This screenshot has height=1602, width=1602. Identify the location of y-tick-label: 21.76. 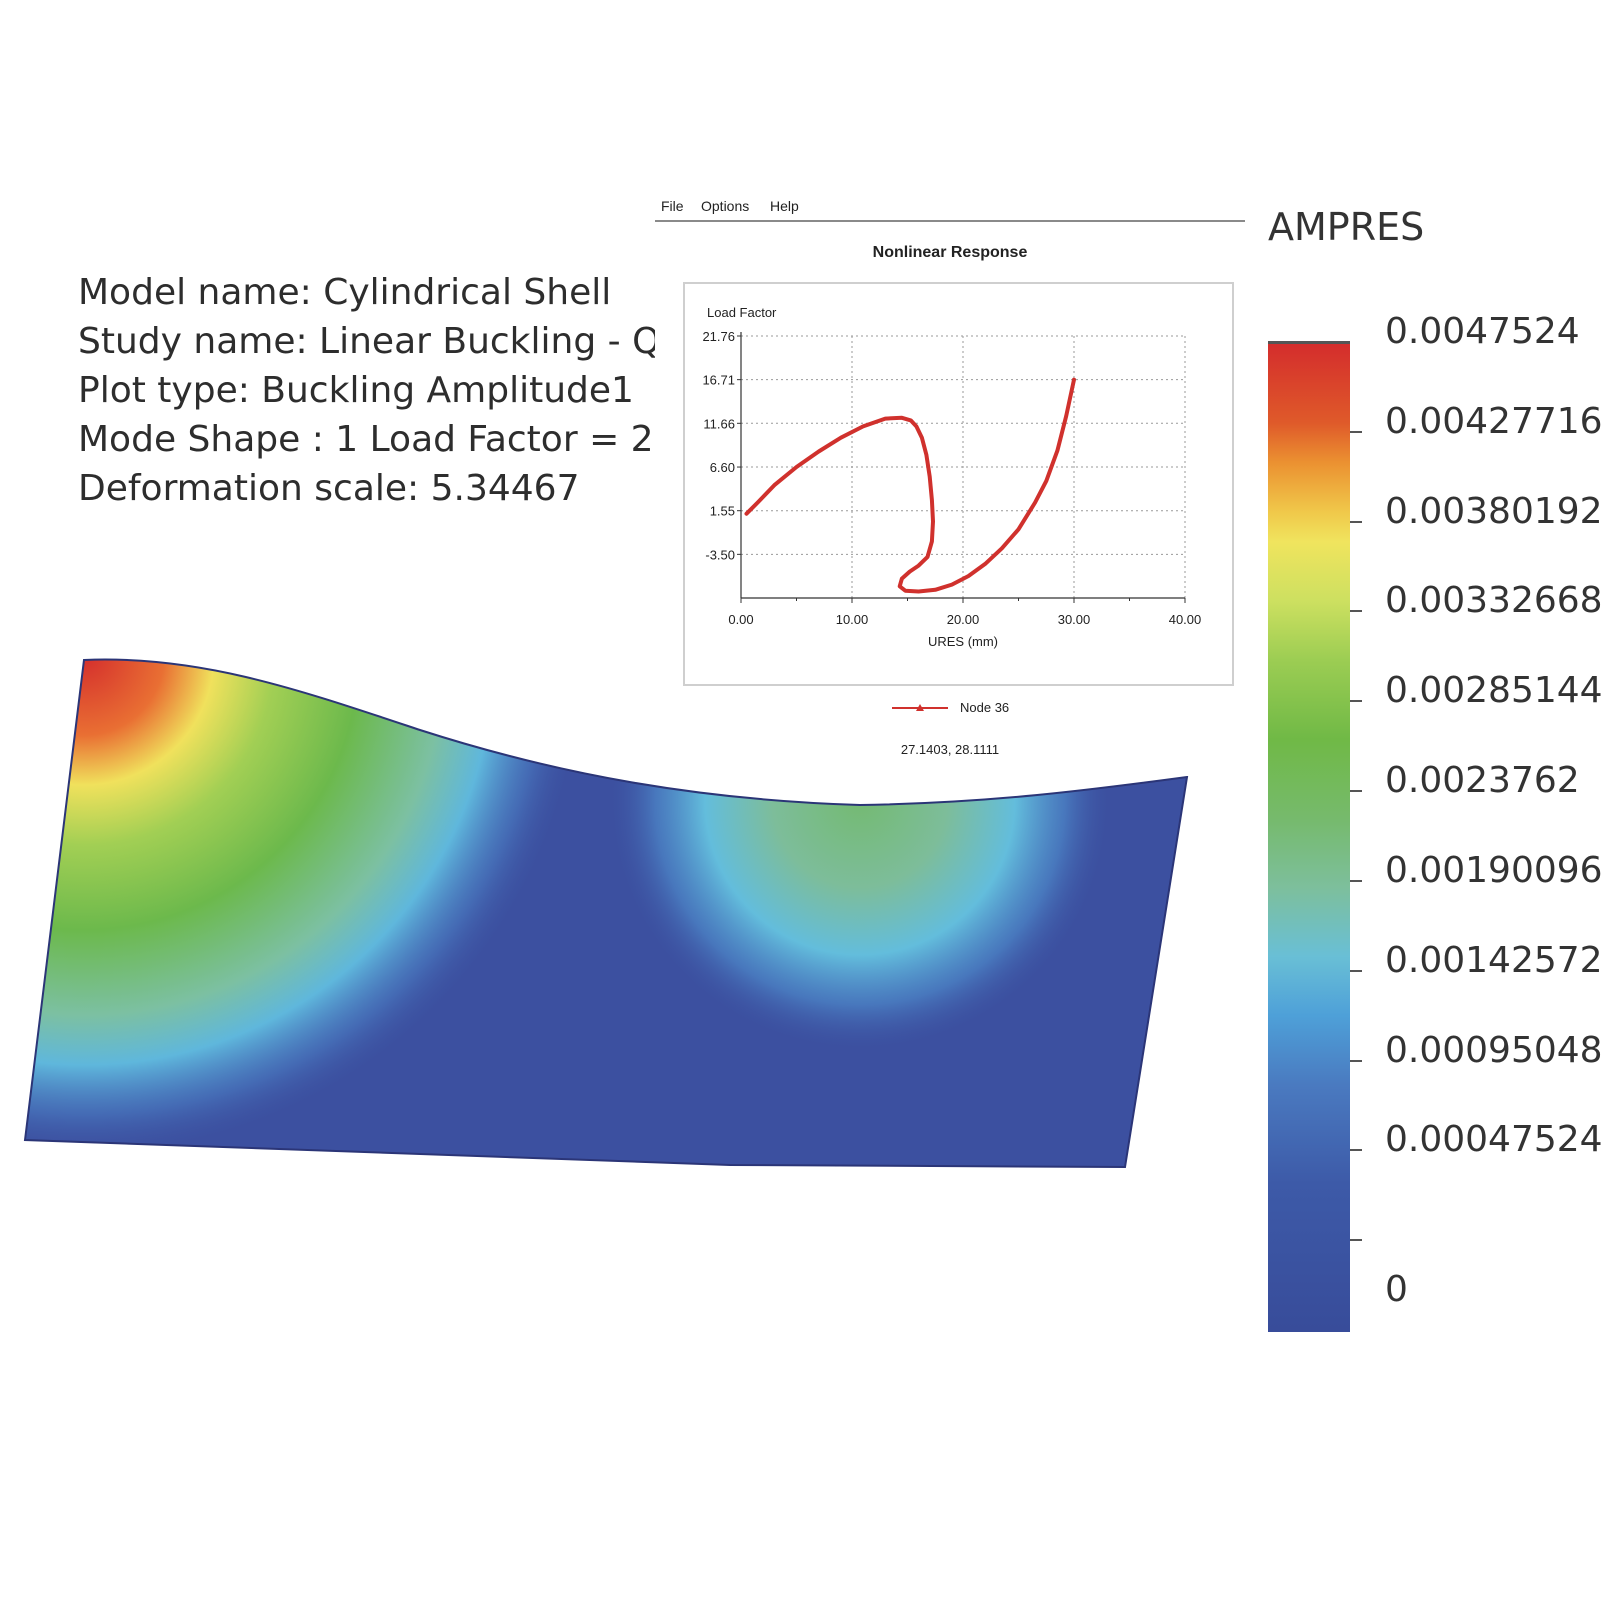
(718, 336).